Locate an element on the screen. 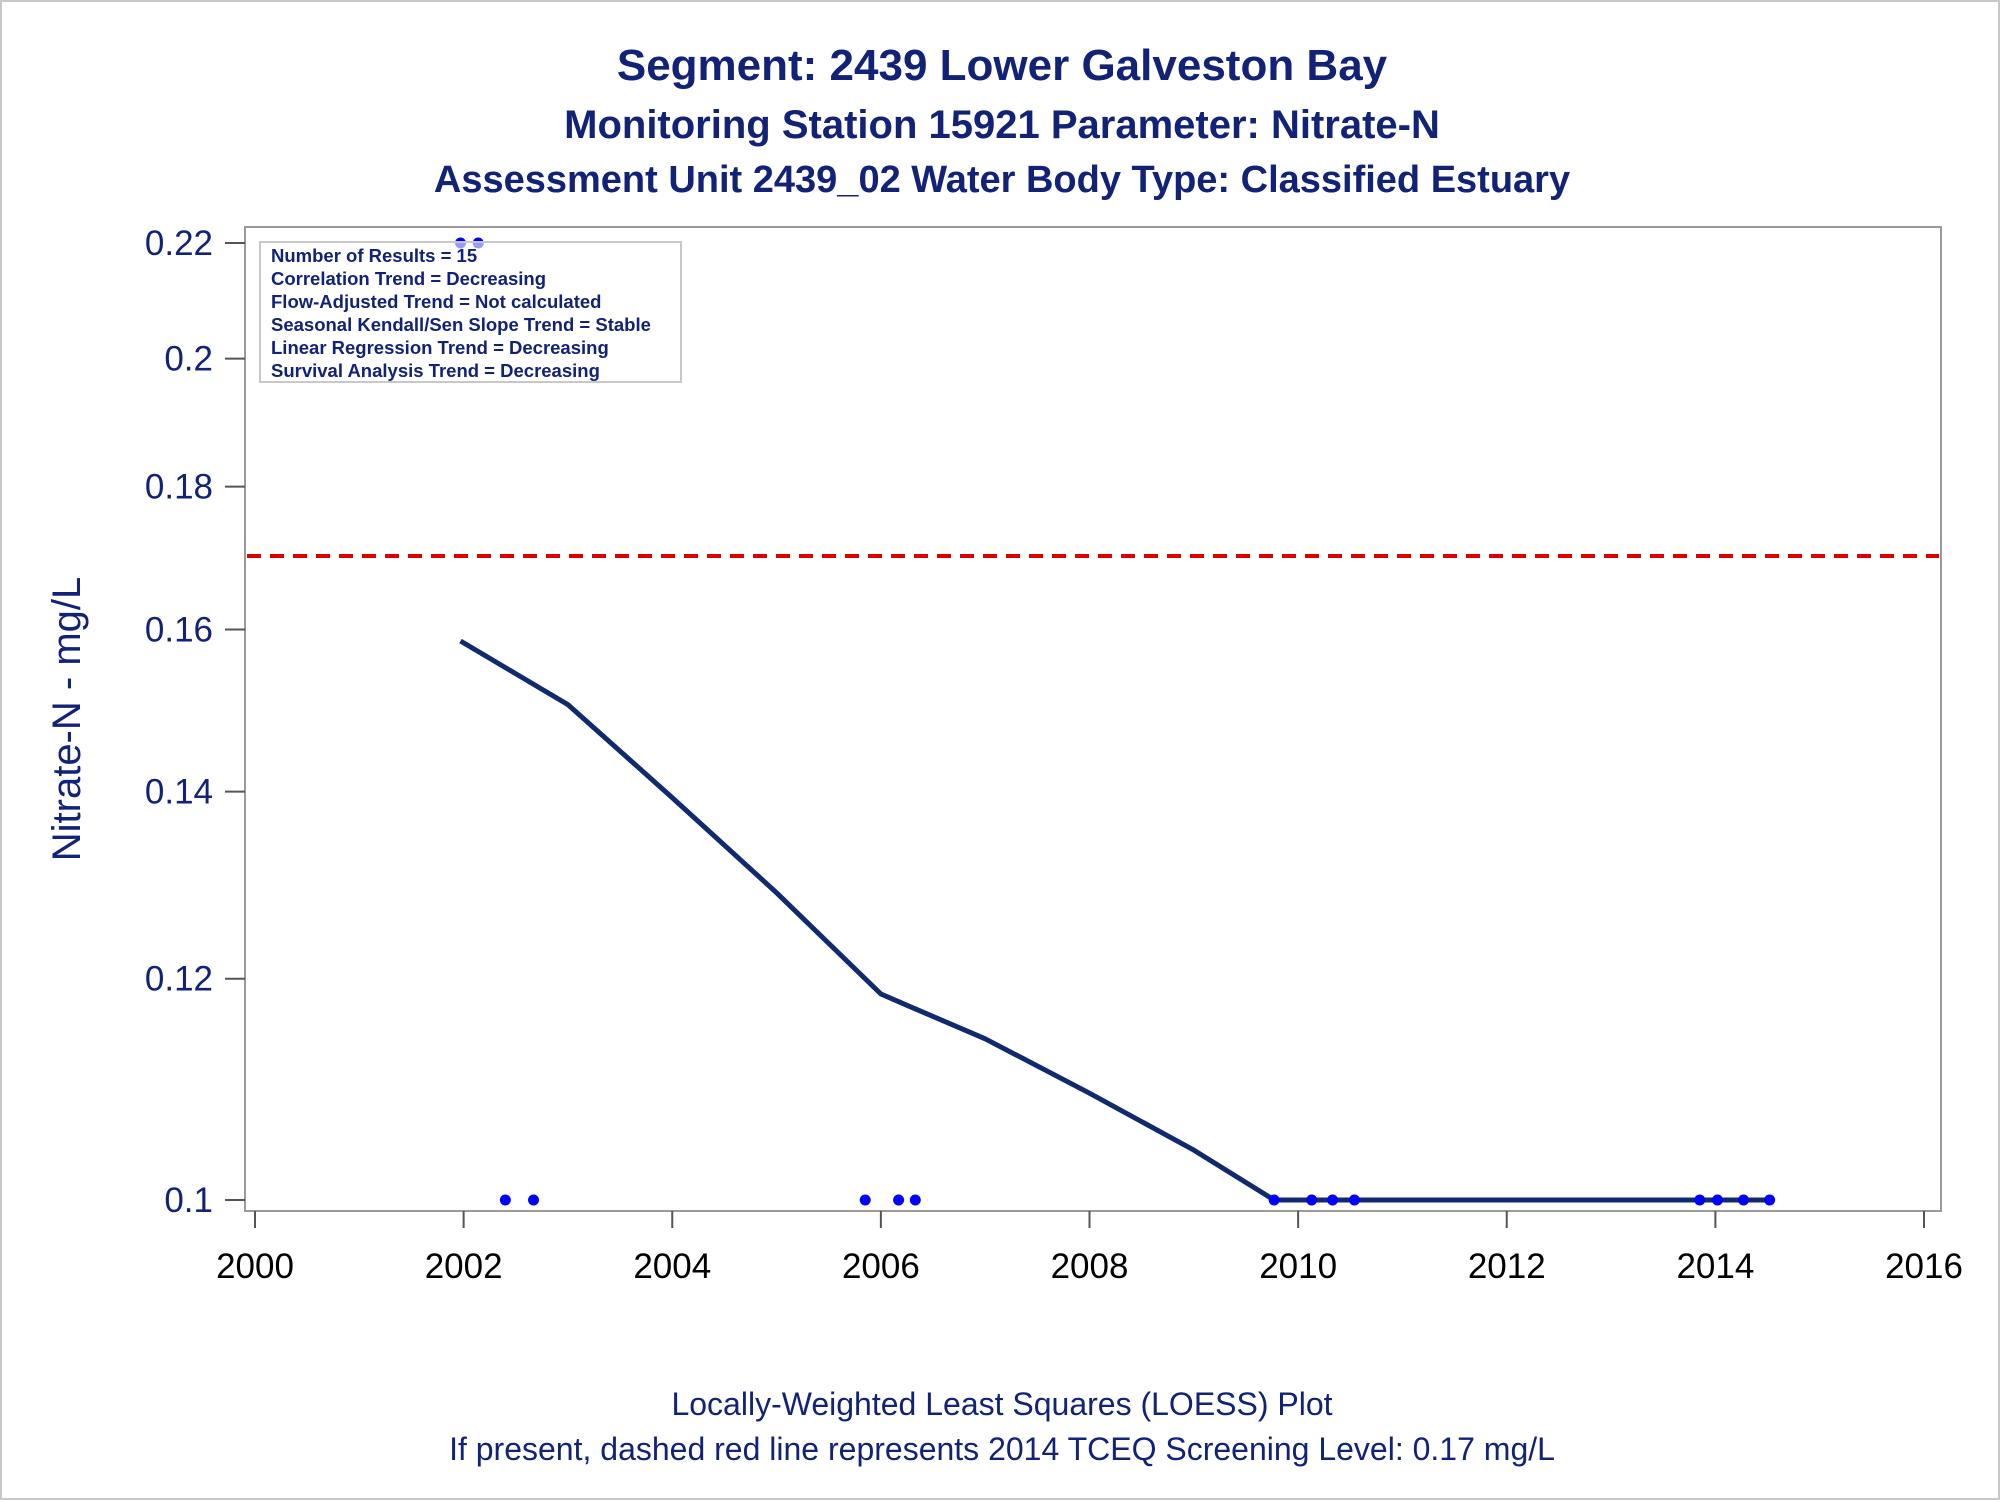 The image size is (2000, 1502). x-tick-label: 2000 is located at coordinates (255, 1266).